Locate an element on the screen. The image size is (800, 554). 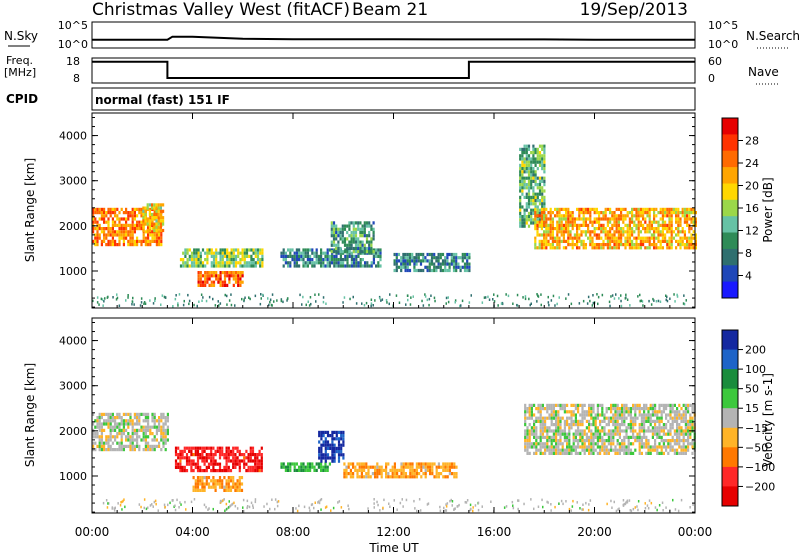
freq-left-tick-top: 18 is located at coordinates (73, 61).